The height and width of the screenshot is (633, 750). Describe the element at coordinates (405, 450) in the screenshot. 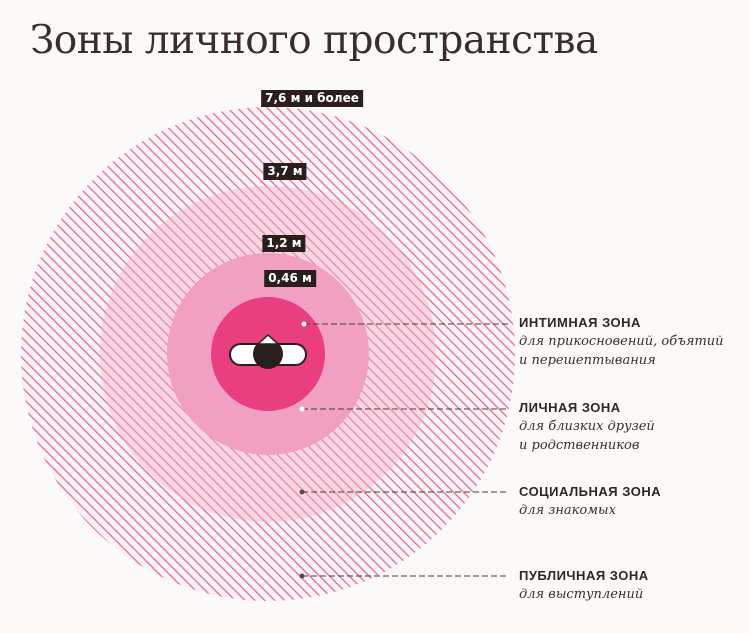

I see `leader-lines` at that location.